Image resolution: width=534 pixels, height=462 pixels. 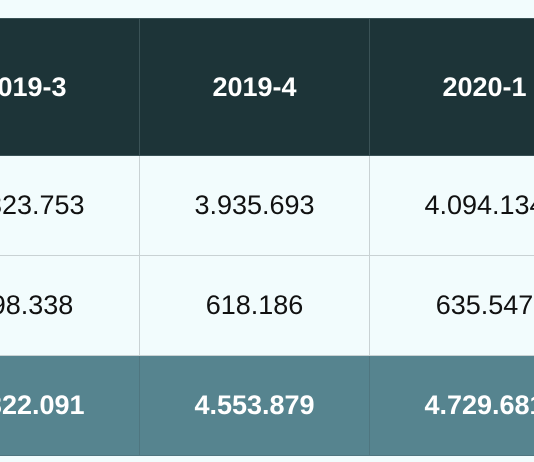 I want to click on total-cell: 4.553.879, so click(x=254, y=405).